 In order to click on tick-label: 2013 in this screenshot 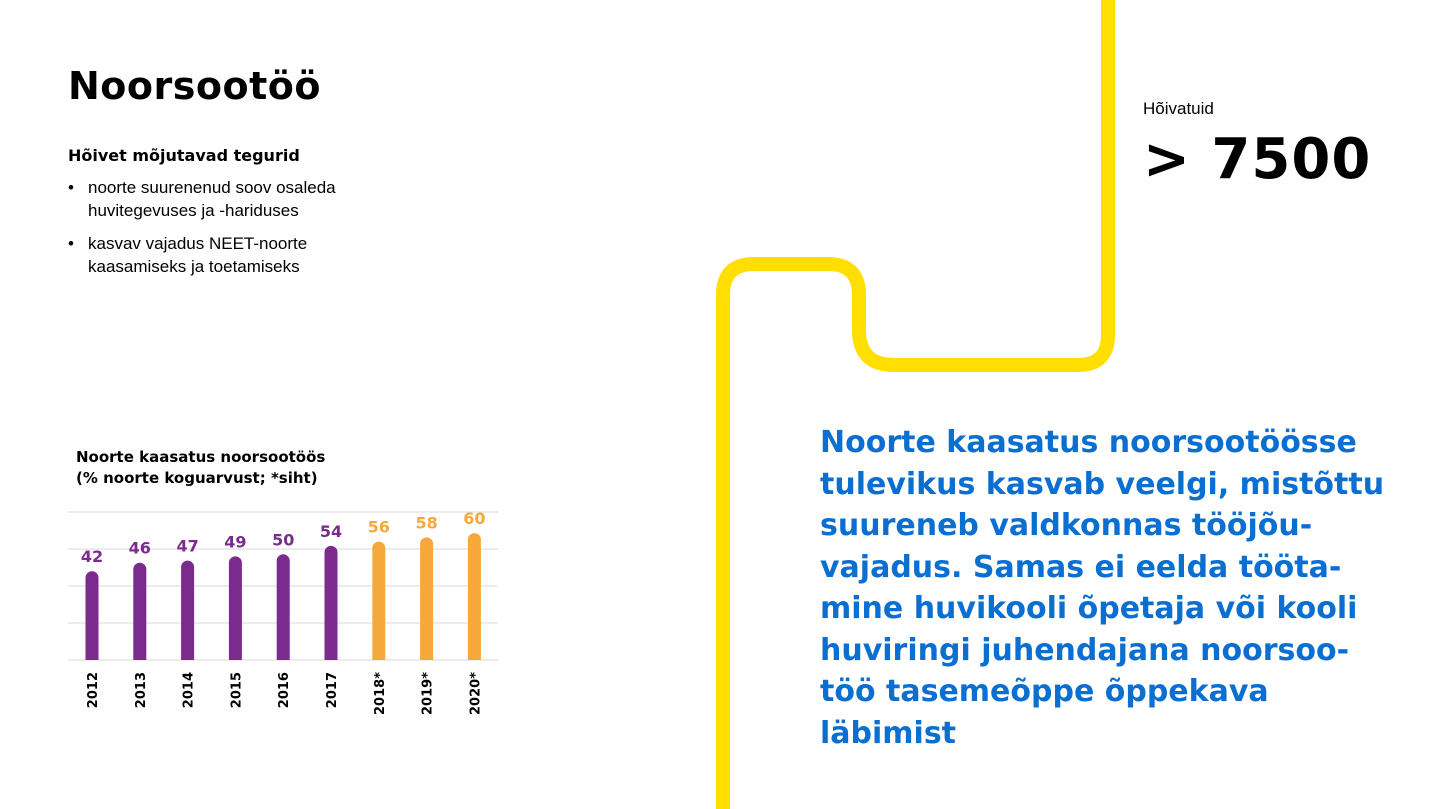, I will do `click(141, 690)`.